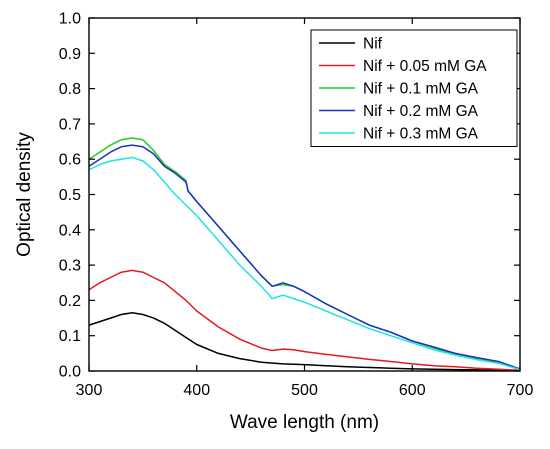 The width and height of the screenshot is (550, 449). What do you see at coordinates (70, 336) in the screenshot?
I see `y-tick-label: 0.1` at bounding box center [70, 336].